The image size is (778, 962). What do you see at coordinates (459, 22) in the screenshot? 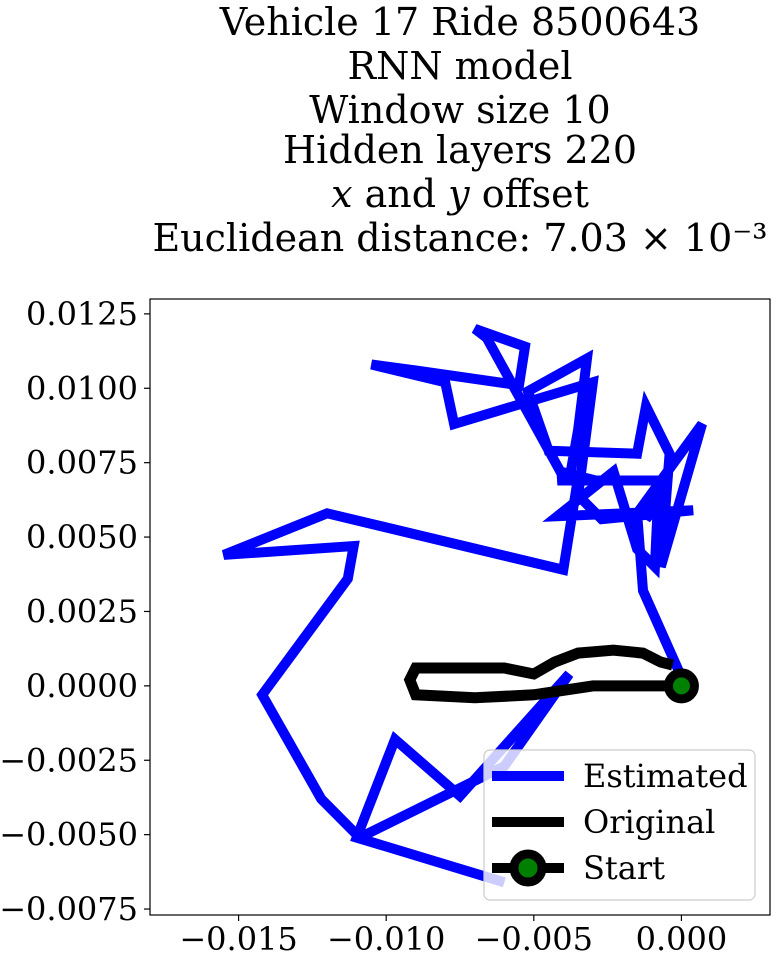
I see `title-line-1: Vehicle 17 Ride 8500643` at bounding box center [459, 22].